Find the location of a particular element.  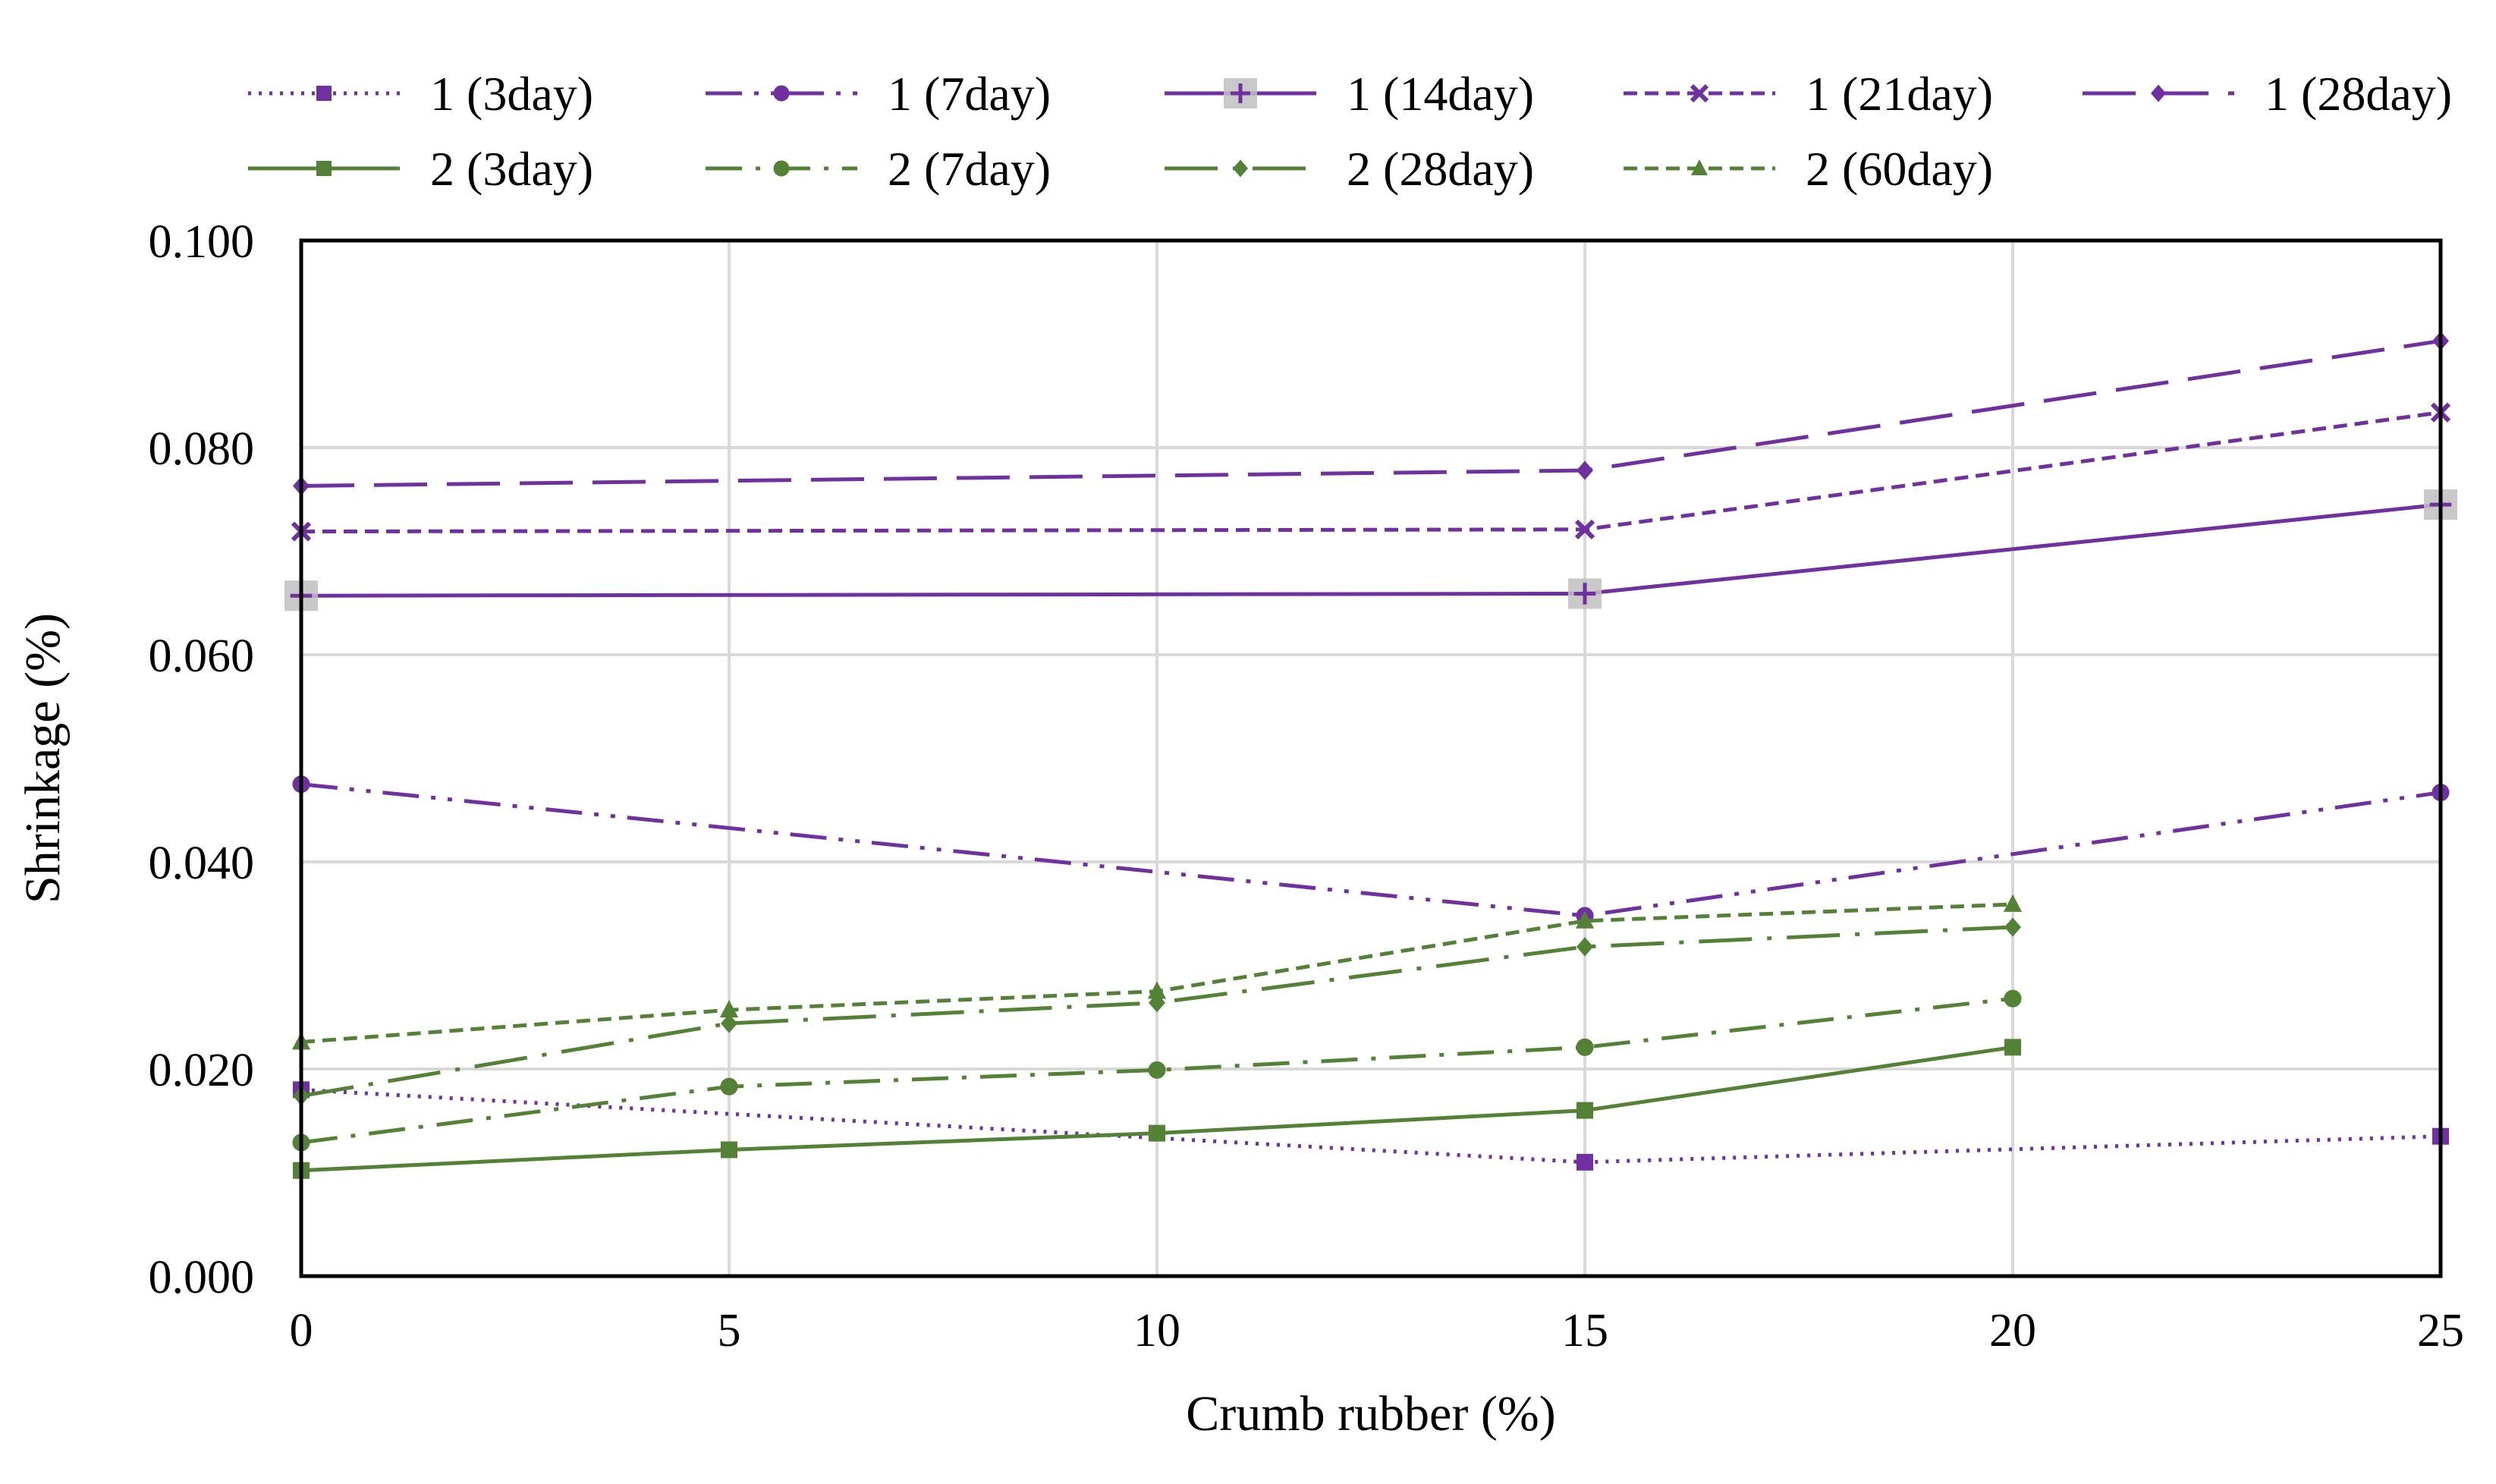

legend-label: 1 (7day) is located at coordinates (969, 94).